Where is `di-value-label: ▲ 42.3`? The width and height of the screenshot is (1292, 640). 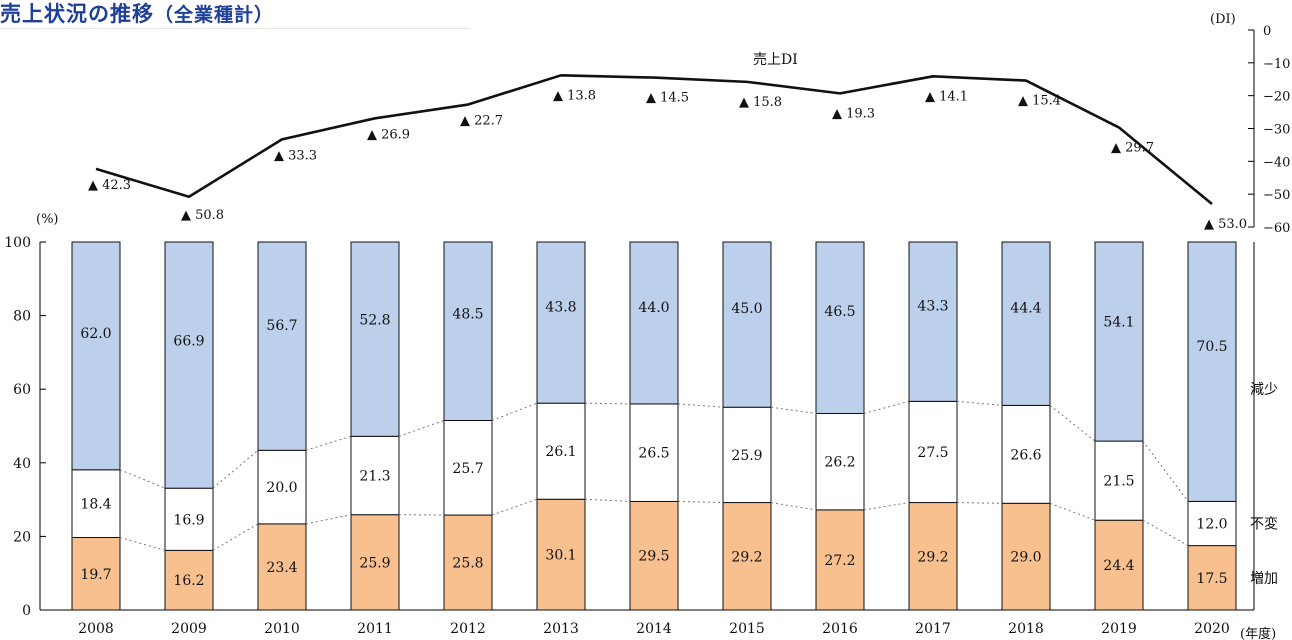
di-value-label: ▲ 42.3 is located at coordinates (109, 185).